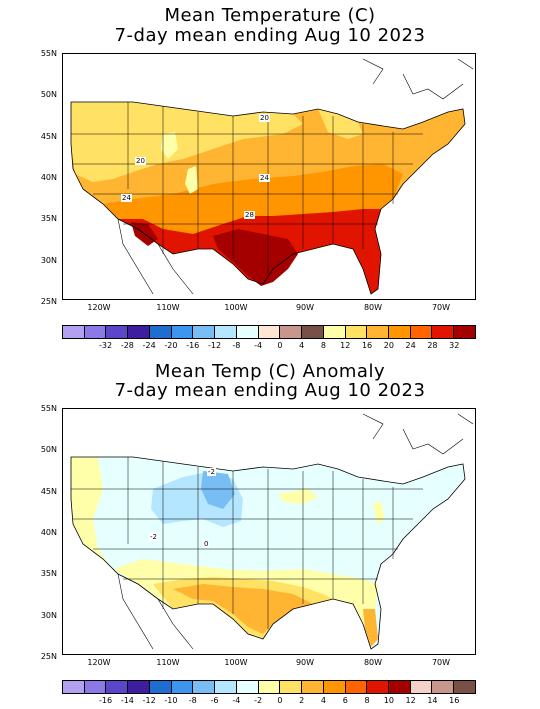 The width and height of the screenshot is (540, 709). I want to click on region-16-20-b, so click(340, 124).